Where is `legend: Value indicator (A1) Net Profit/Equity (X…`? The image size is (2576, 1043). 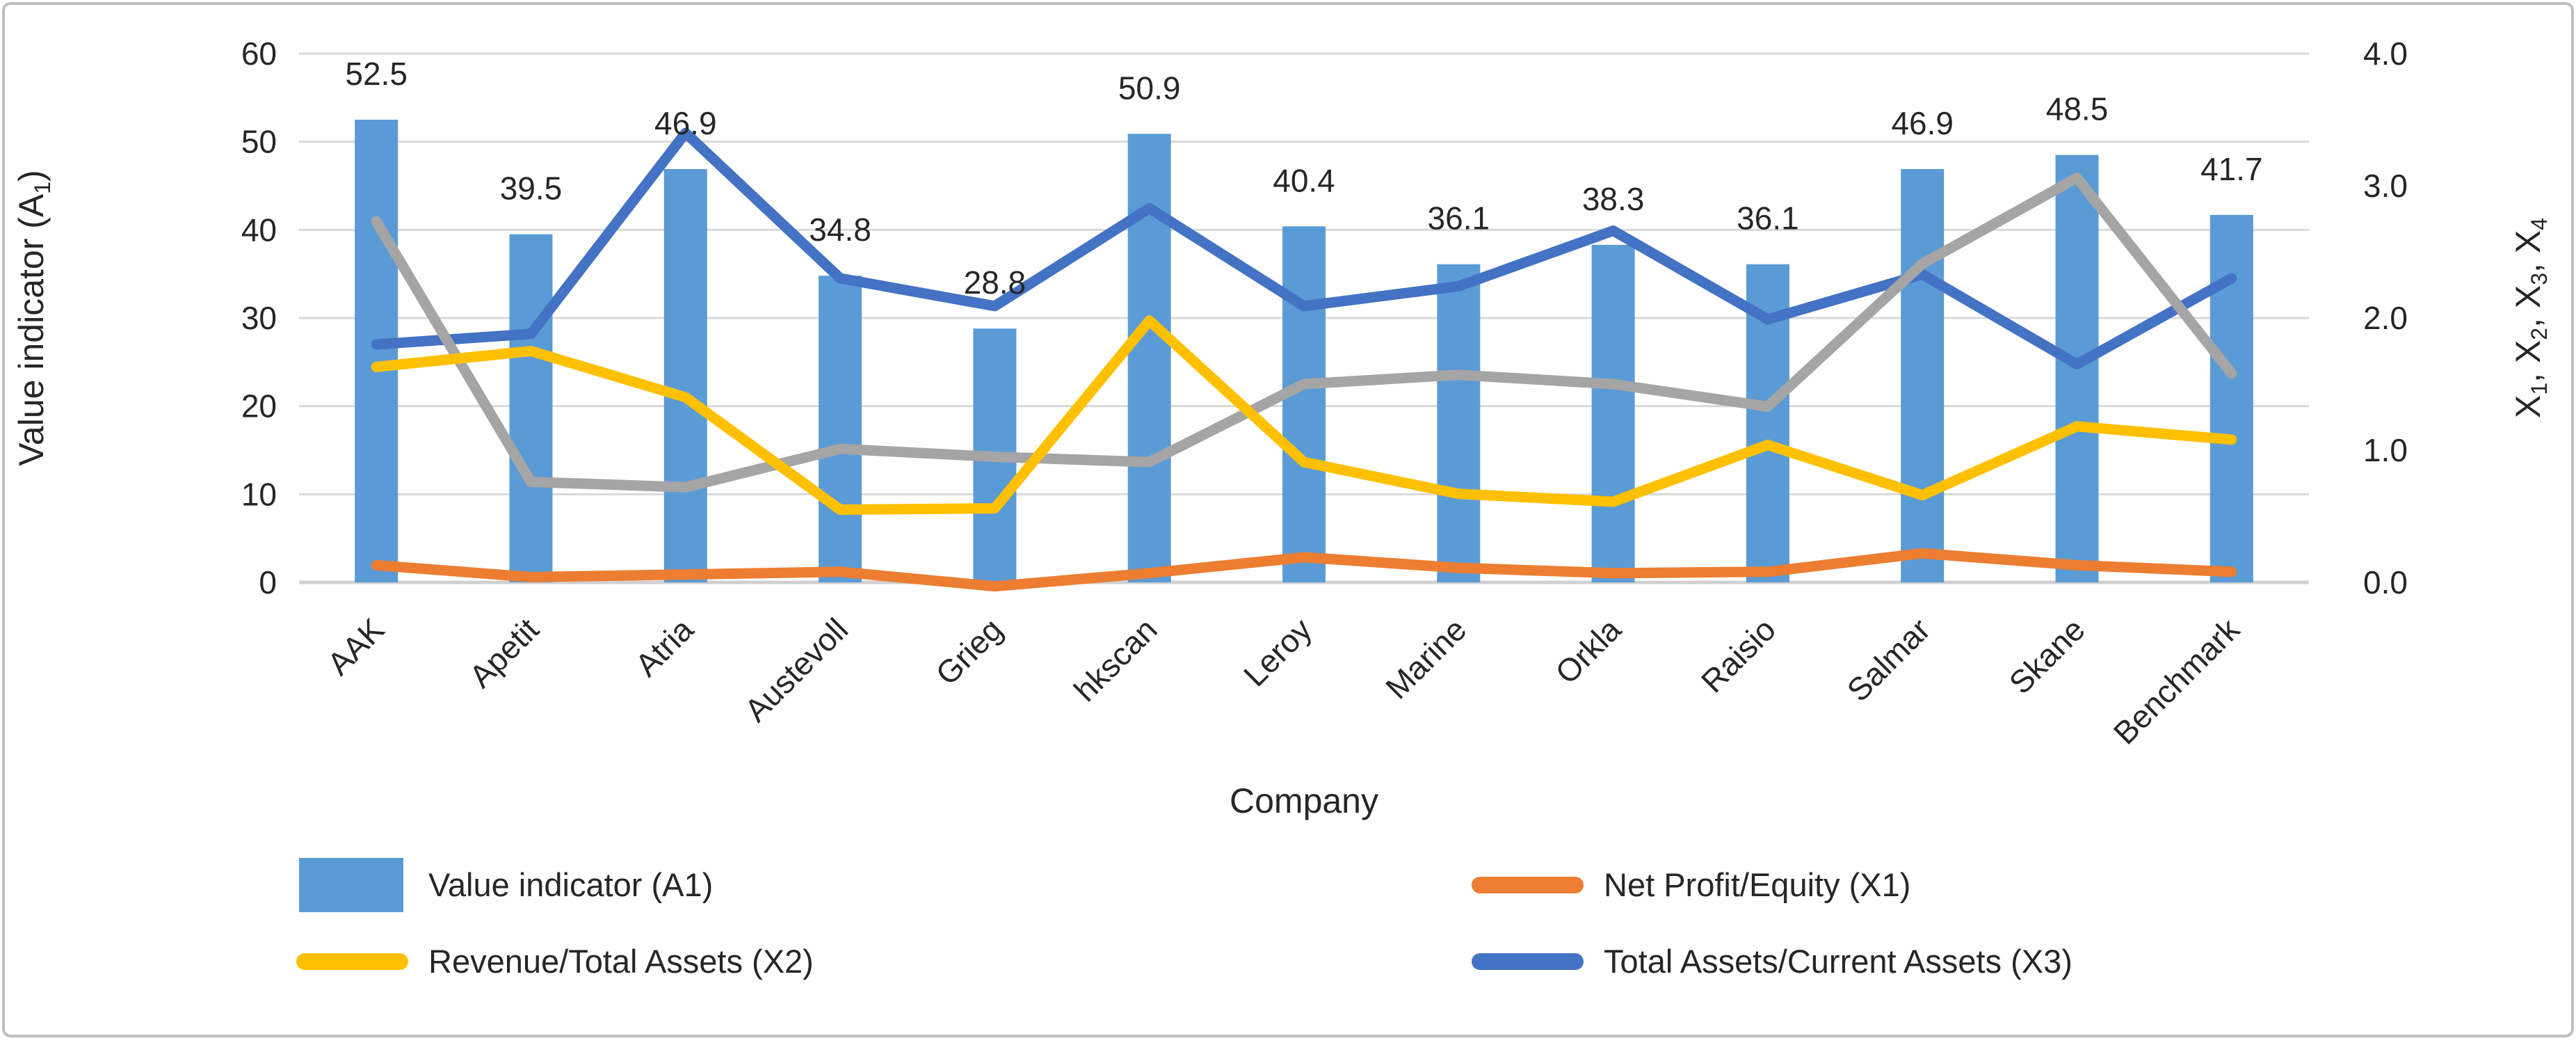
legend: Value indicator (A1) Net Profit/Equity (X… is located at coordinates (1184, 919).